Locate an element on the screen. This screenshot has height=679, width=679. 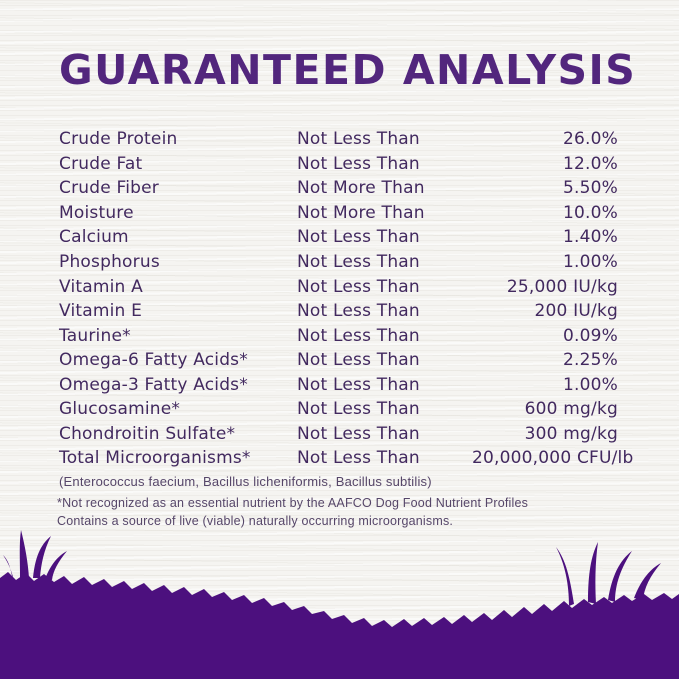
nutrient-name: Phosphorus is located at coordinates (109, 262).